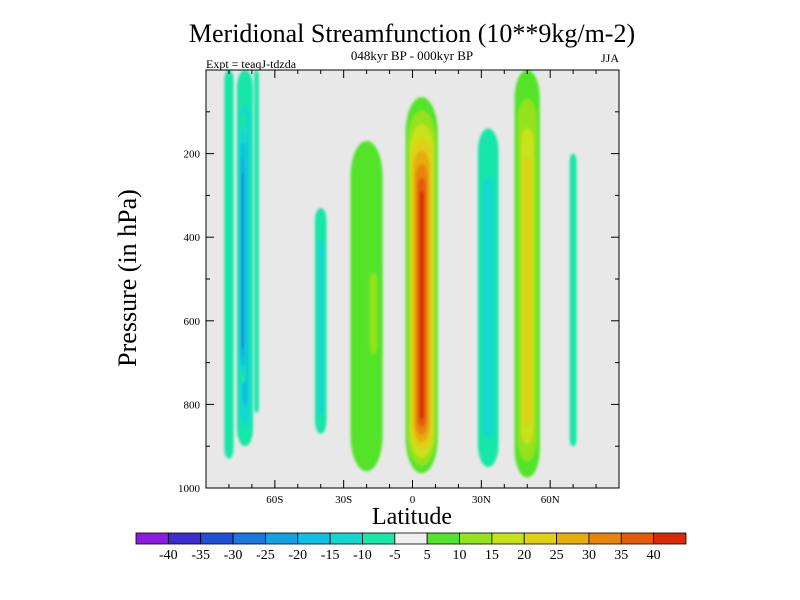  I want to click on colorbar-label: 35, so click(621, 555).